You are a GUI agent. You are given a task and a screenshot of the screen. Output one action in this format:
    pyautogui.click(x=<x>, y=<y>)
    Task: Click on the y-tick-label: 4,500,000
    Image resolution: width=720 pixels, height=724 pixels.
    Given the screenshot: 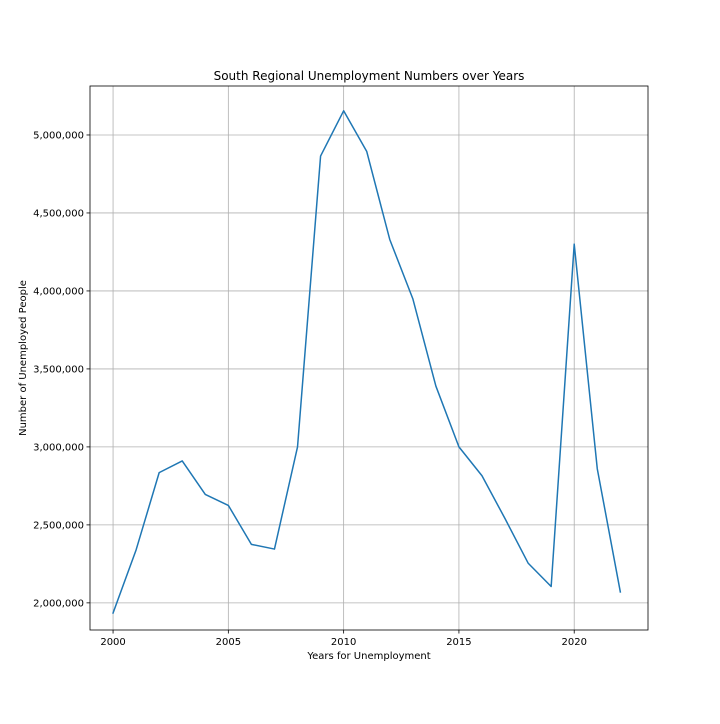 What is the action you would take?
    pyautogui.click(x=58, y=213)
    